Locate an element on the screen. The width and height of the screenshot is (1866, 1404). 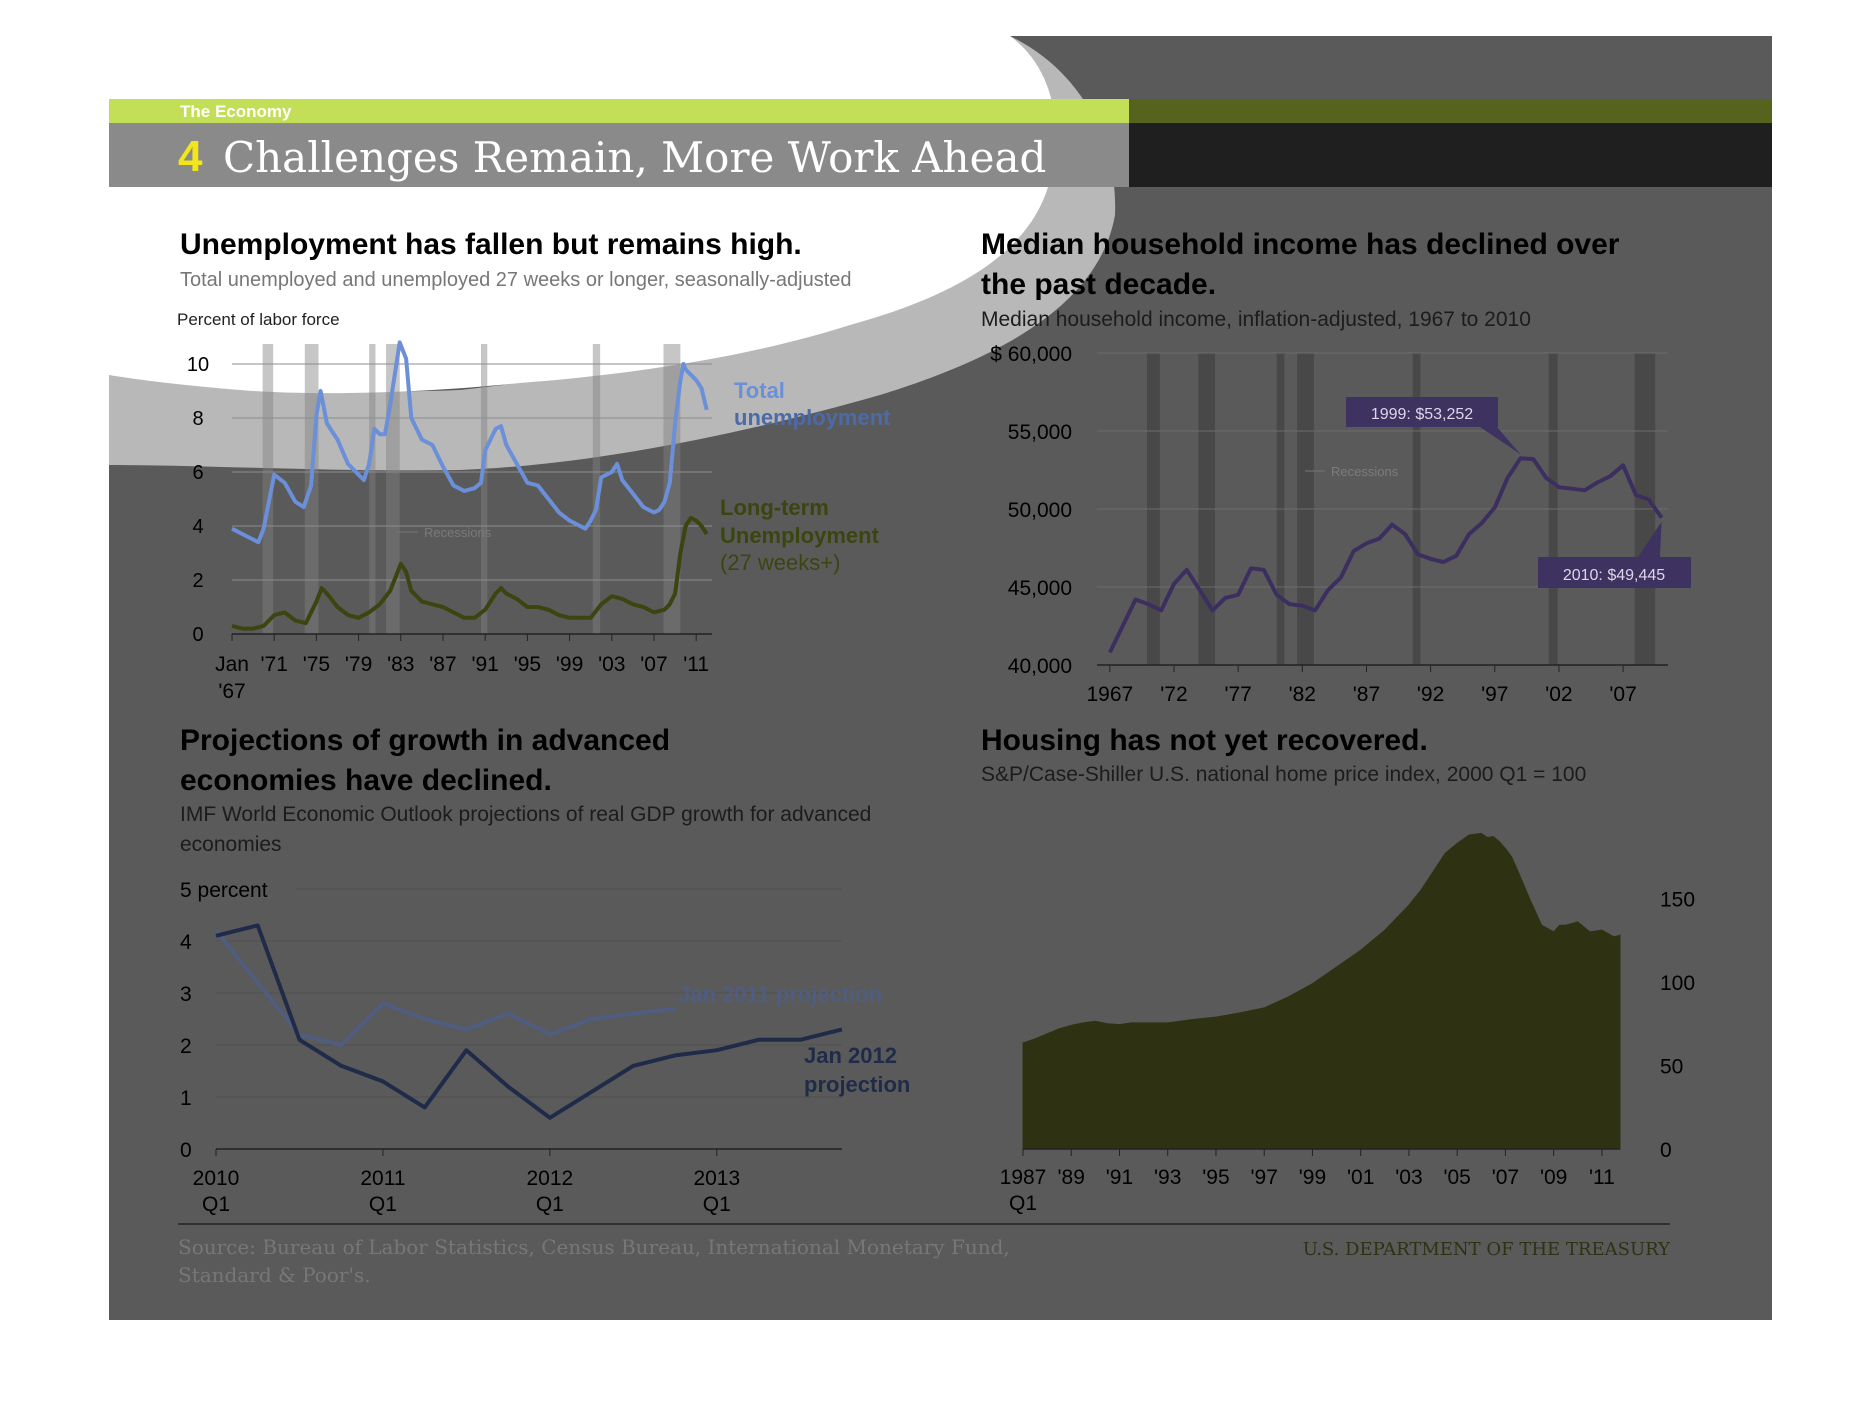
x-tick-label: '83 is located at coordinates (400, 664).